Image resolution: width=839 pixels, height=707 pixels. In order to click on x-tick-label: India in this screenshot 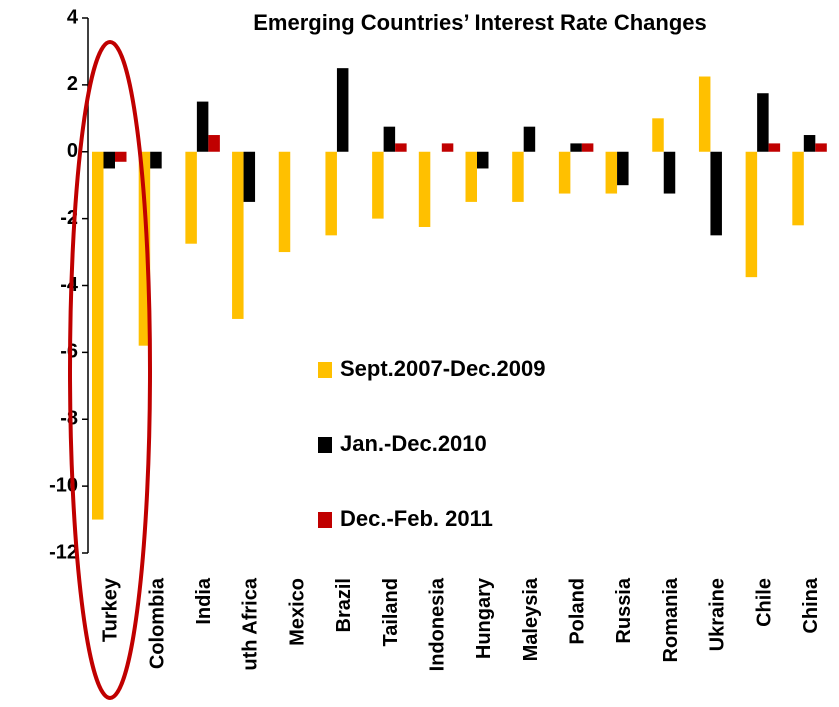, I will do `click(204, 601)`.